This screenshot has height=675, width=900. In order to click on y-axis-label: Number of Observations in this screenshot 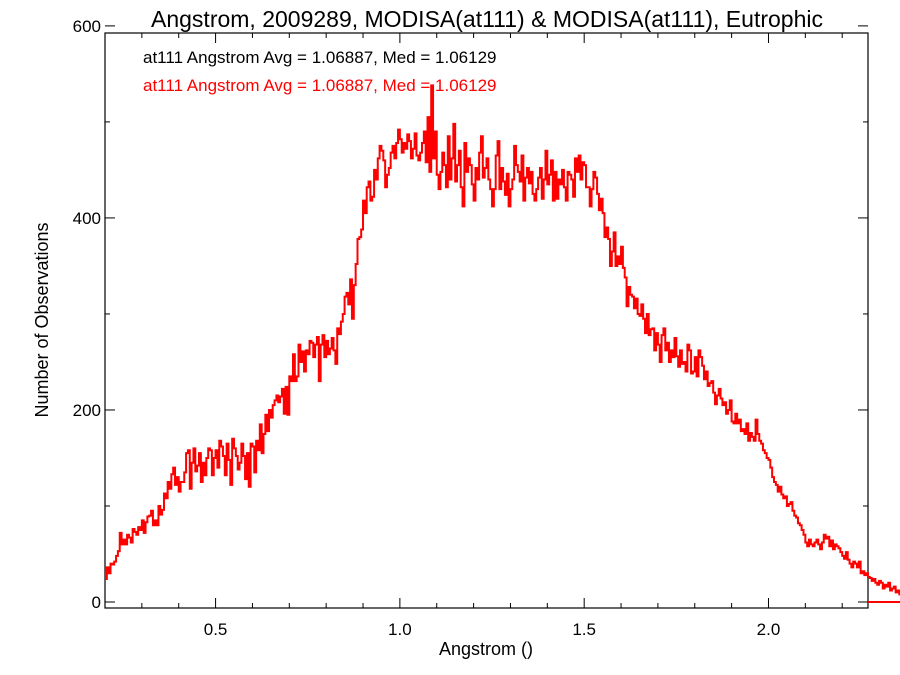, I will do `click(42, 319)`.